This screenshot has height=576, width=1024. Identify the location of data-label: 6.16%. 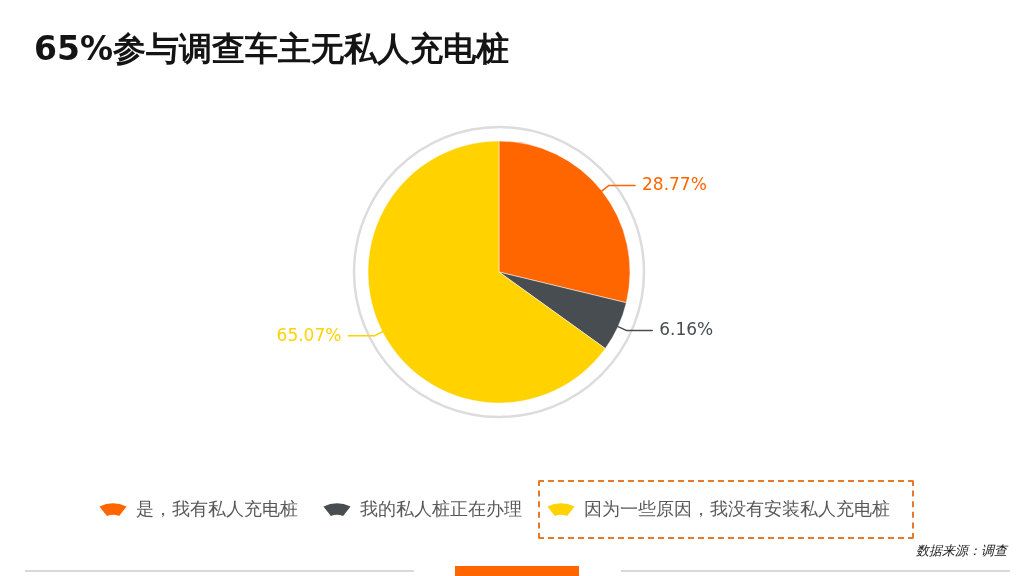
(686, 329).